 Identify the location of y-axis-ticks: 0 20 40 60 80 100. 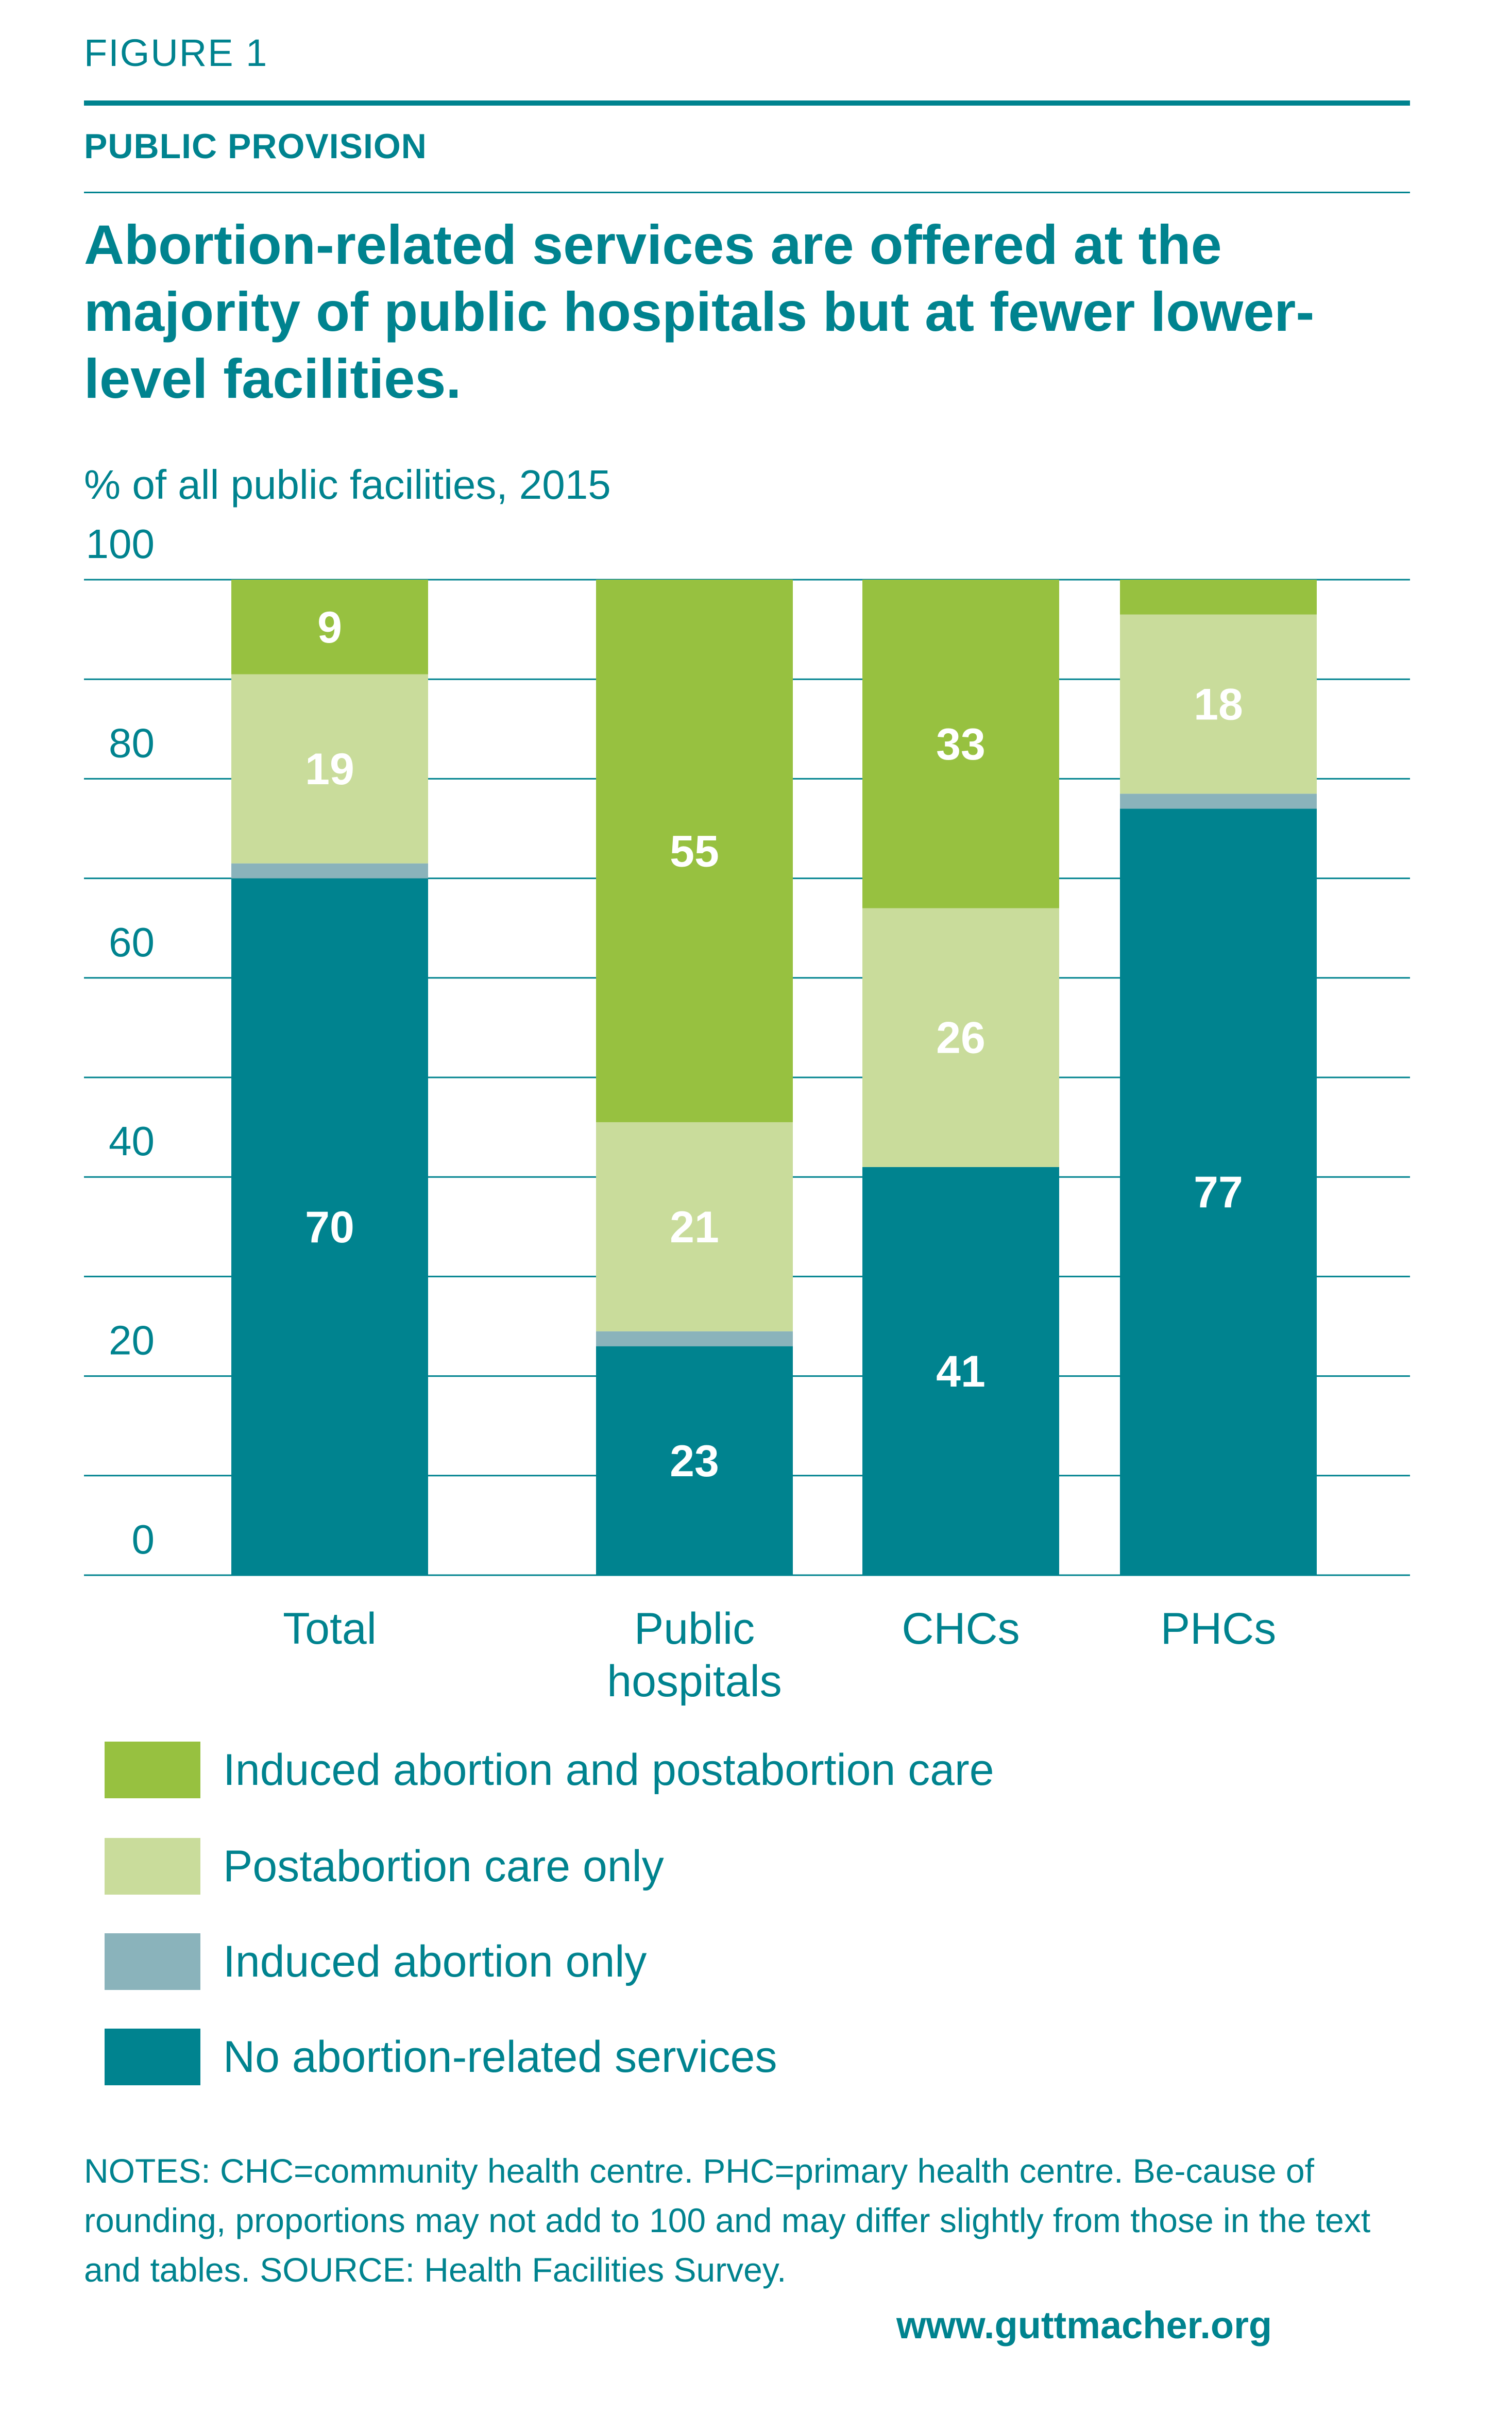
(120, 1041).